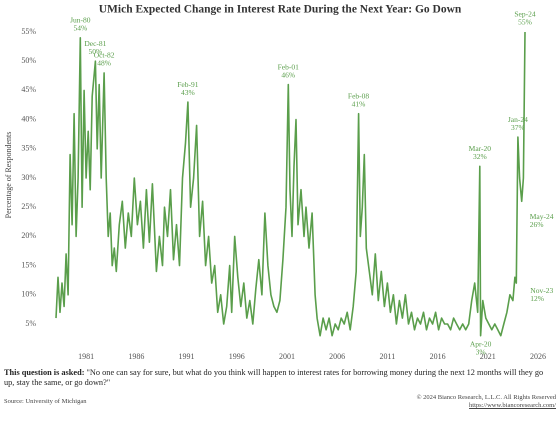  Describe the element at coordinates (28, 177) in the screenshot. I see `y-tick-label: 30%` at that location.